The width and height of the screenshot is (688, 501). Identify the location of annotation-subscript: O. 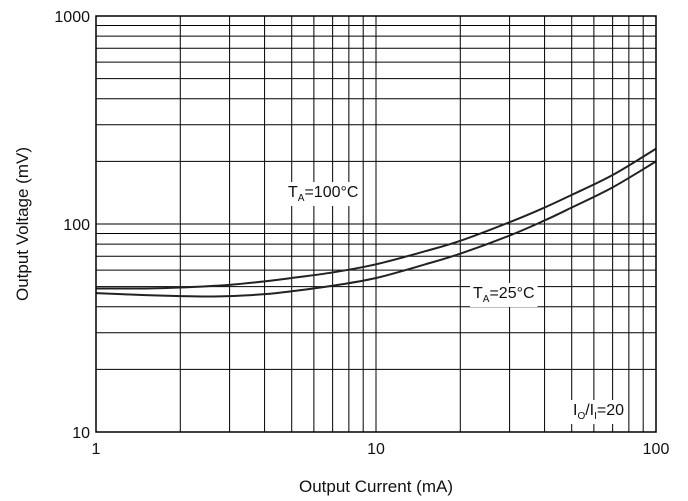
(581, 416).